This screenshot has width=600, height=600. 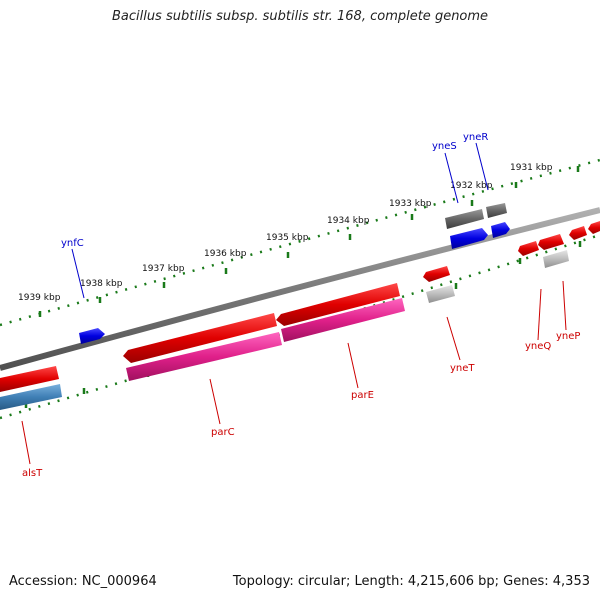 What do you see at coordinates (436, 274) in the screenshot?
I see `gene-yneT` at bounding box center [436, 274].